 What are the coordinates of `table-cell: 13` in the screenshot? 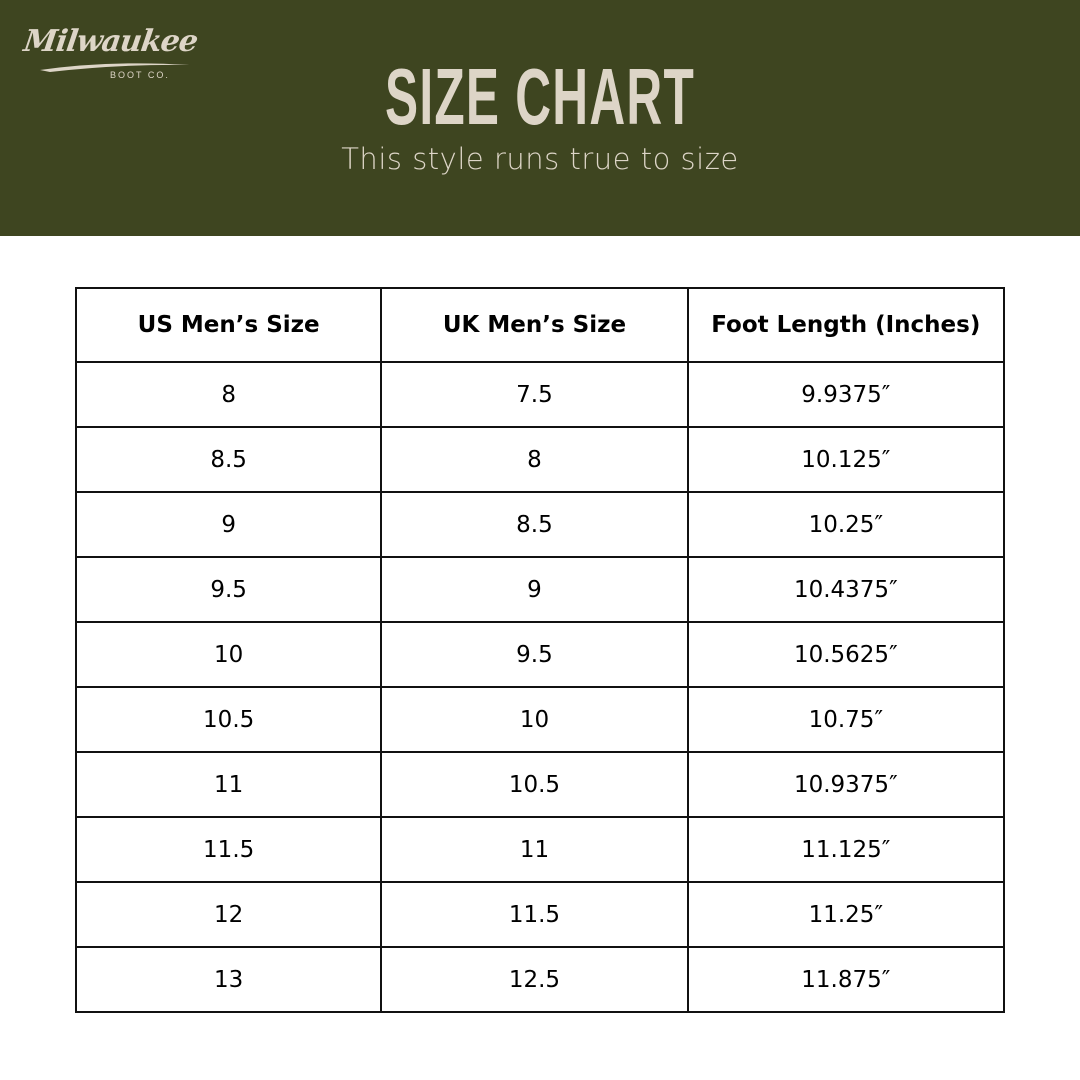 It's located at (228, 979).